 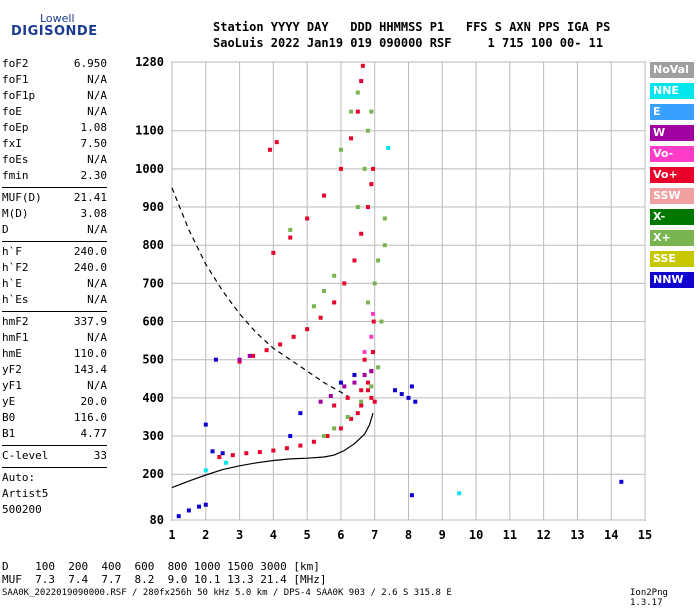 What do you see at coordinates (307, 535) in the screenshot?
I see `x-tick-label: 5` at bounding box center [307, 535].